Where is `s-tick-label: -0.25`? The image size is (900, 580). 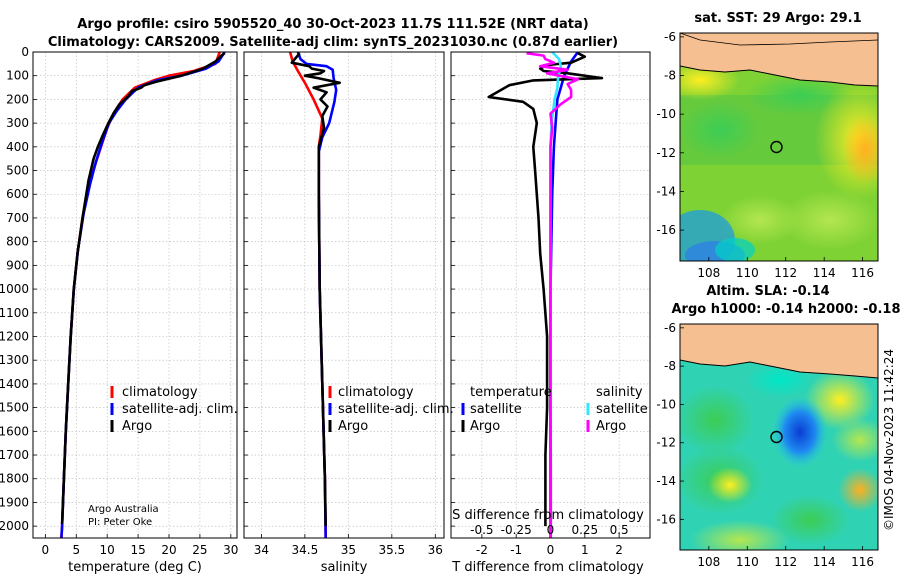
s-tick-label: -0.25 is located at coordinates (516, 530).